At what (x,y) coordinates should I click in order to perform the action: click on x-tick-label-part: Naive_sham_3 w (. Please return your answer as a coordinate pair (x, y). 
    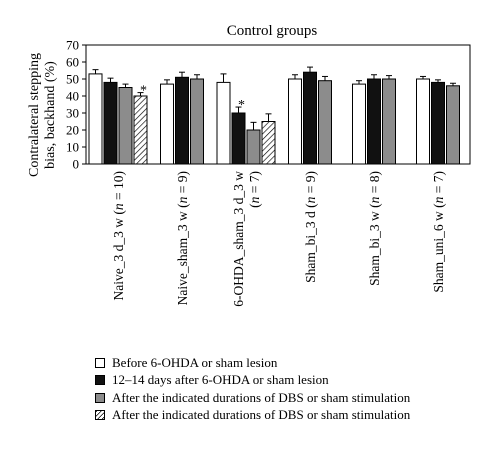
    Looking at the image, I should click on (182, 254).